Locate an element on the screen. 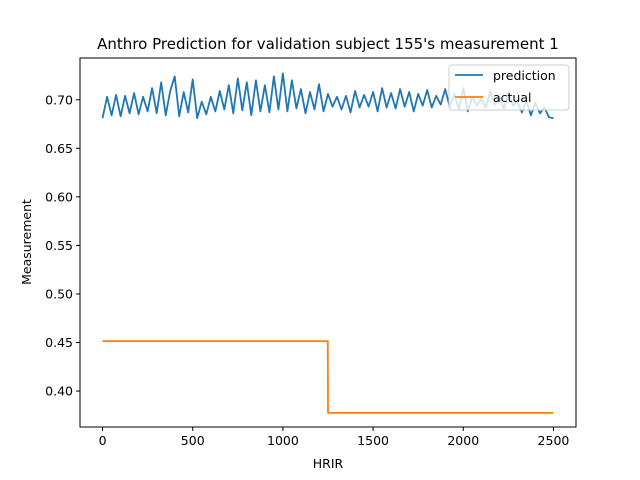 This screenshot has height=480, width=640. y-tick-label: 0.40 is located at coordinates (59, 391).